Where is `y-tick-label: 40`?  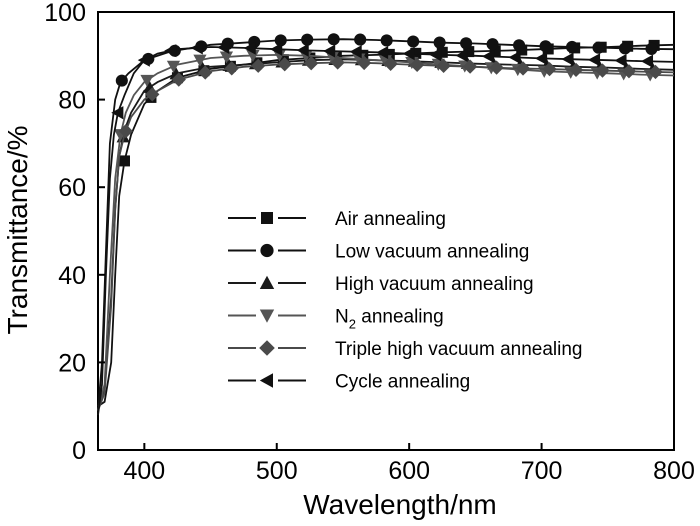
y-tick-label: 40 is located at coordinates (72, 276).